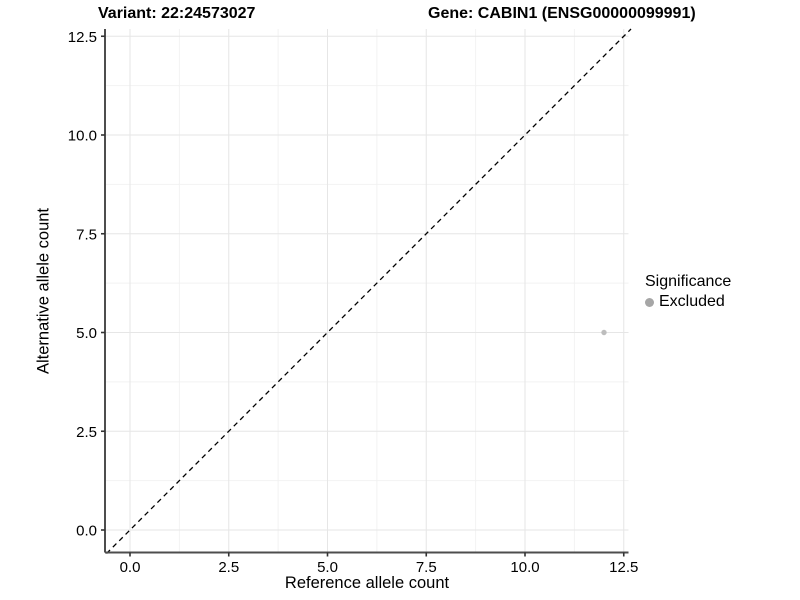 The height and width of the screenshot is (600, 800). What do you see at coordinates (692, 301) in the screenshot?
I see `legend-item-label: Excluded` at bounding box center [692, 301].